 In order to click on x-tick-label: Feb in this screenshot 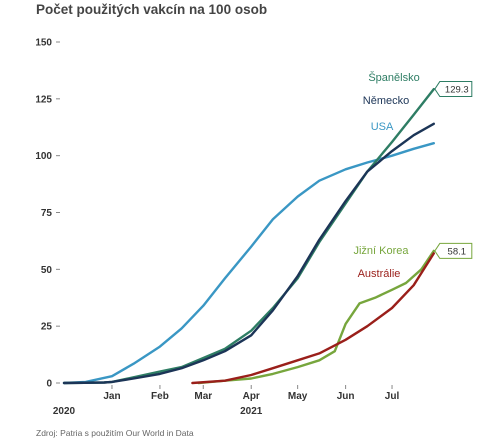, I will do `click(160, 396)`.